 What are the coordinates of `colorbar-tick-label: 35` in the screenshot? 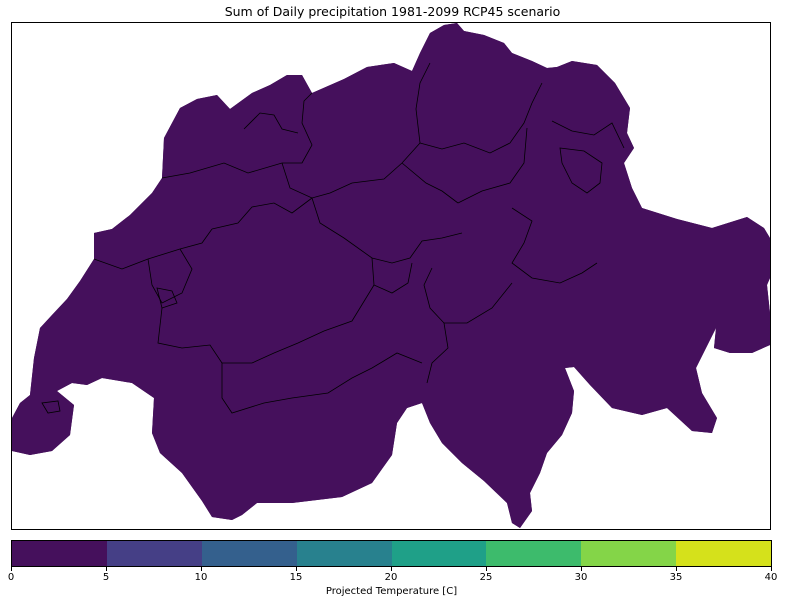 It's located at (676, 577).